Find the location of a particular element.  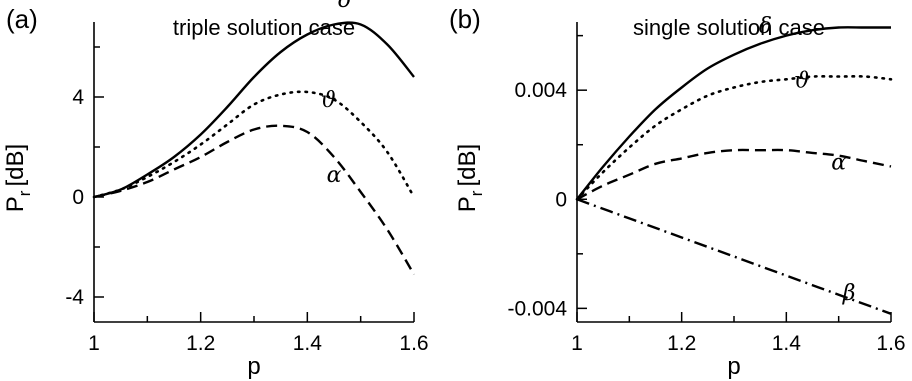

chart-title: triple solution case is located at coordinates (264, 27).